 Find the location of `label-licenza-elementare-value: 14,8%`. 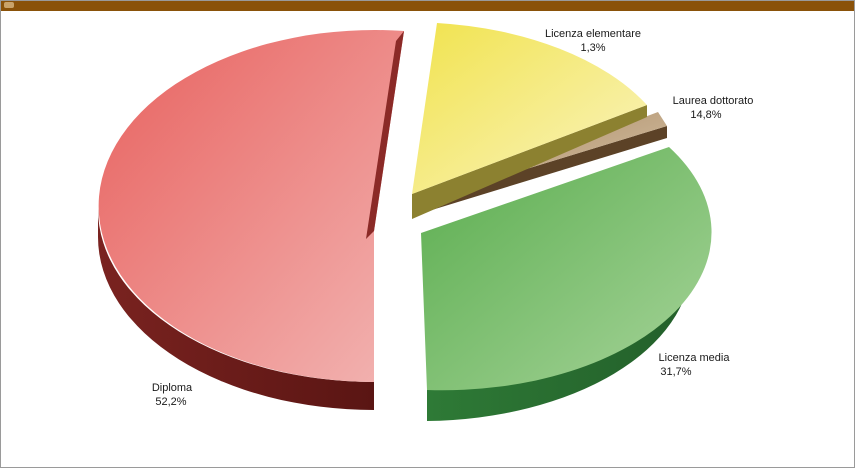

label-licenza-elementare-value: 14,8% is located at coordinates (705, 115).